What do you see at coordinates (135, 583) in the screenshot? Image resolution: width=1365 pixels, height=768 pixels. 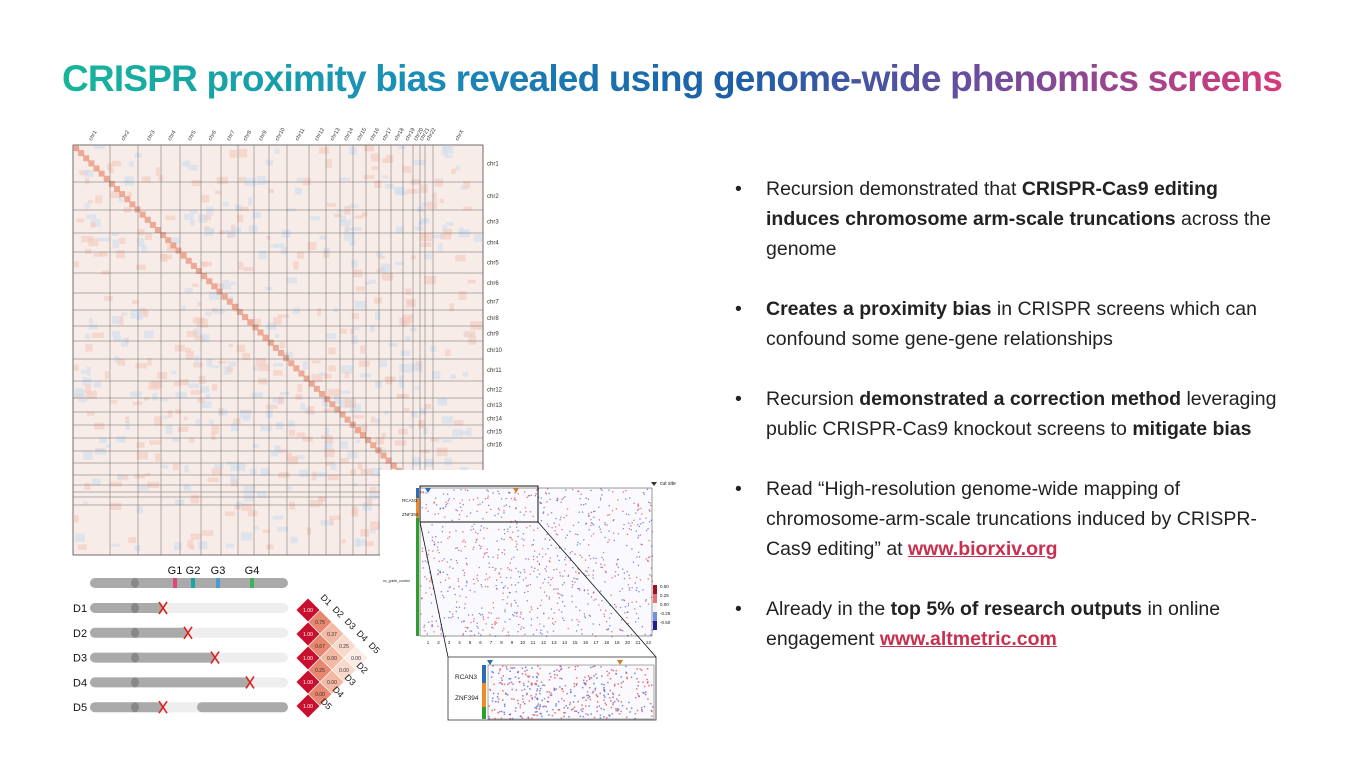 I see `centromere` at bounding box center [135, 583].